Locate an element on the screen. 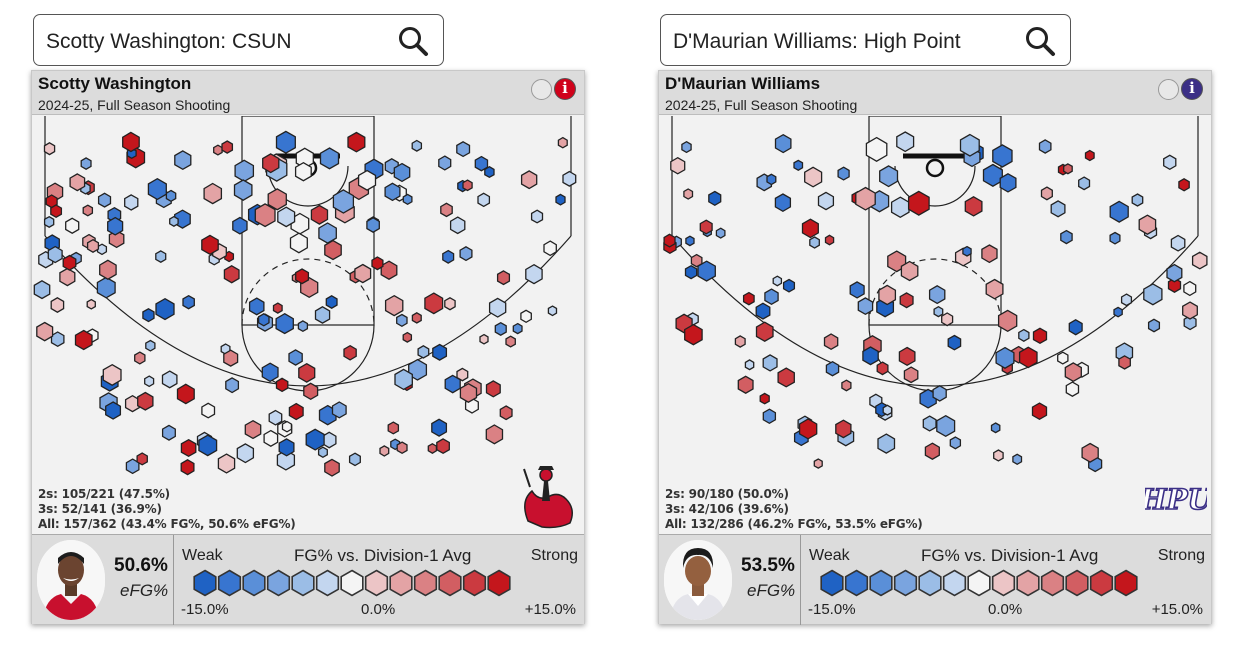 This screenshot has height=649, width=1239. search-input-value: D'Maurian Williams: High Point is located at coordinates (817, 41).